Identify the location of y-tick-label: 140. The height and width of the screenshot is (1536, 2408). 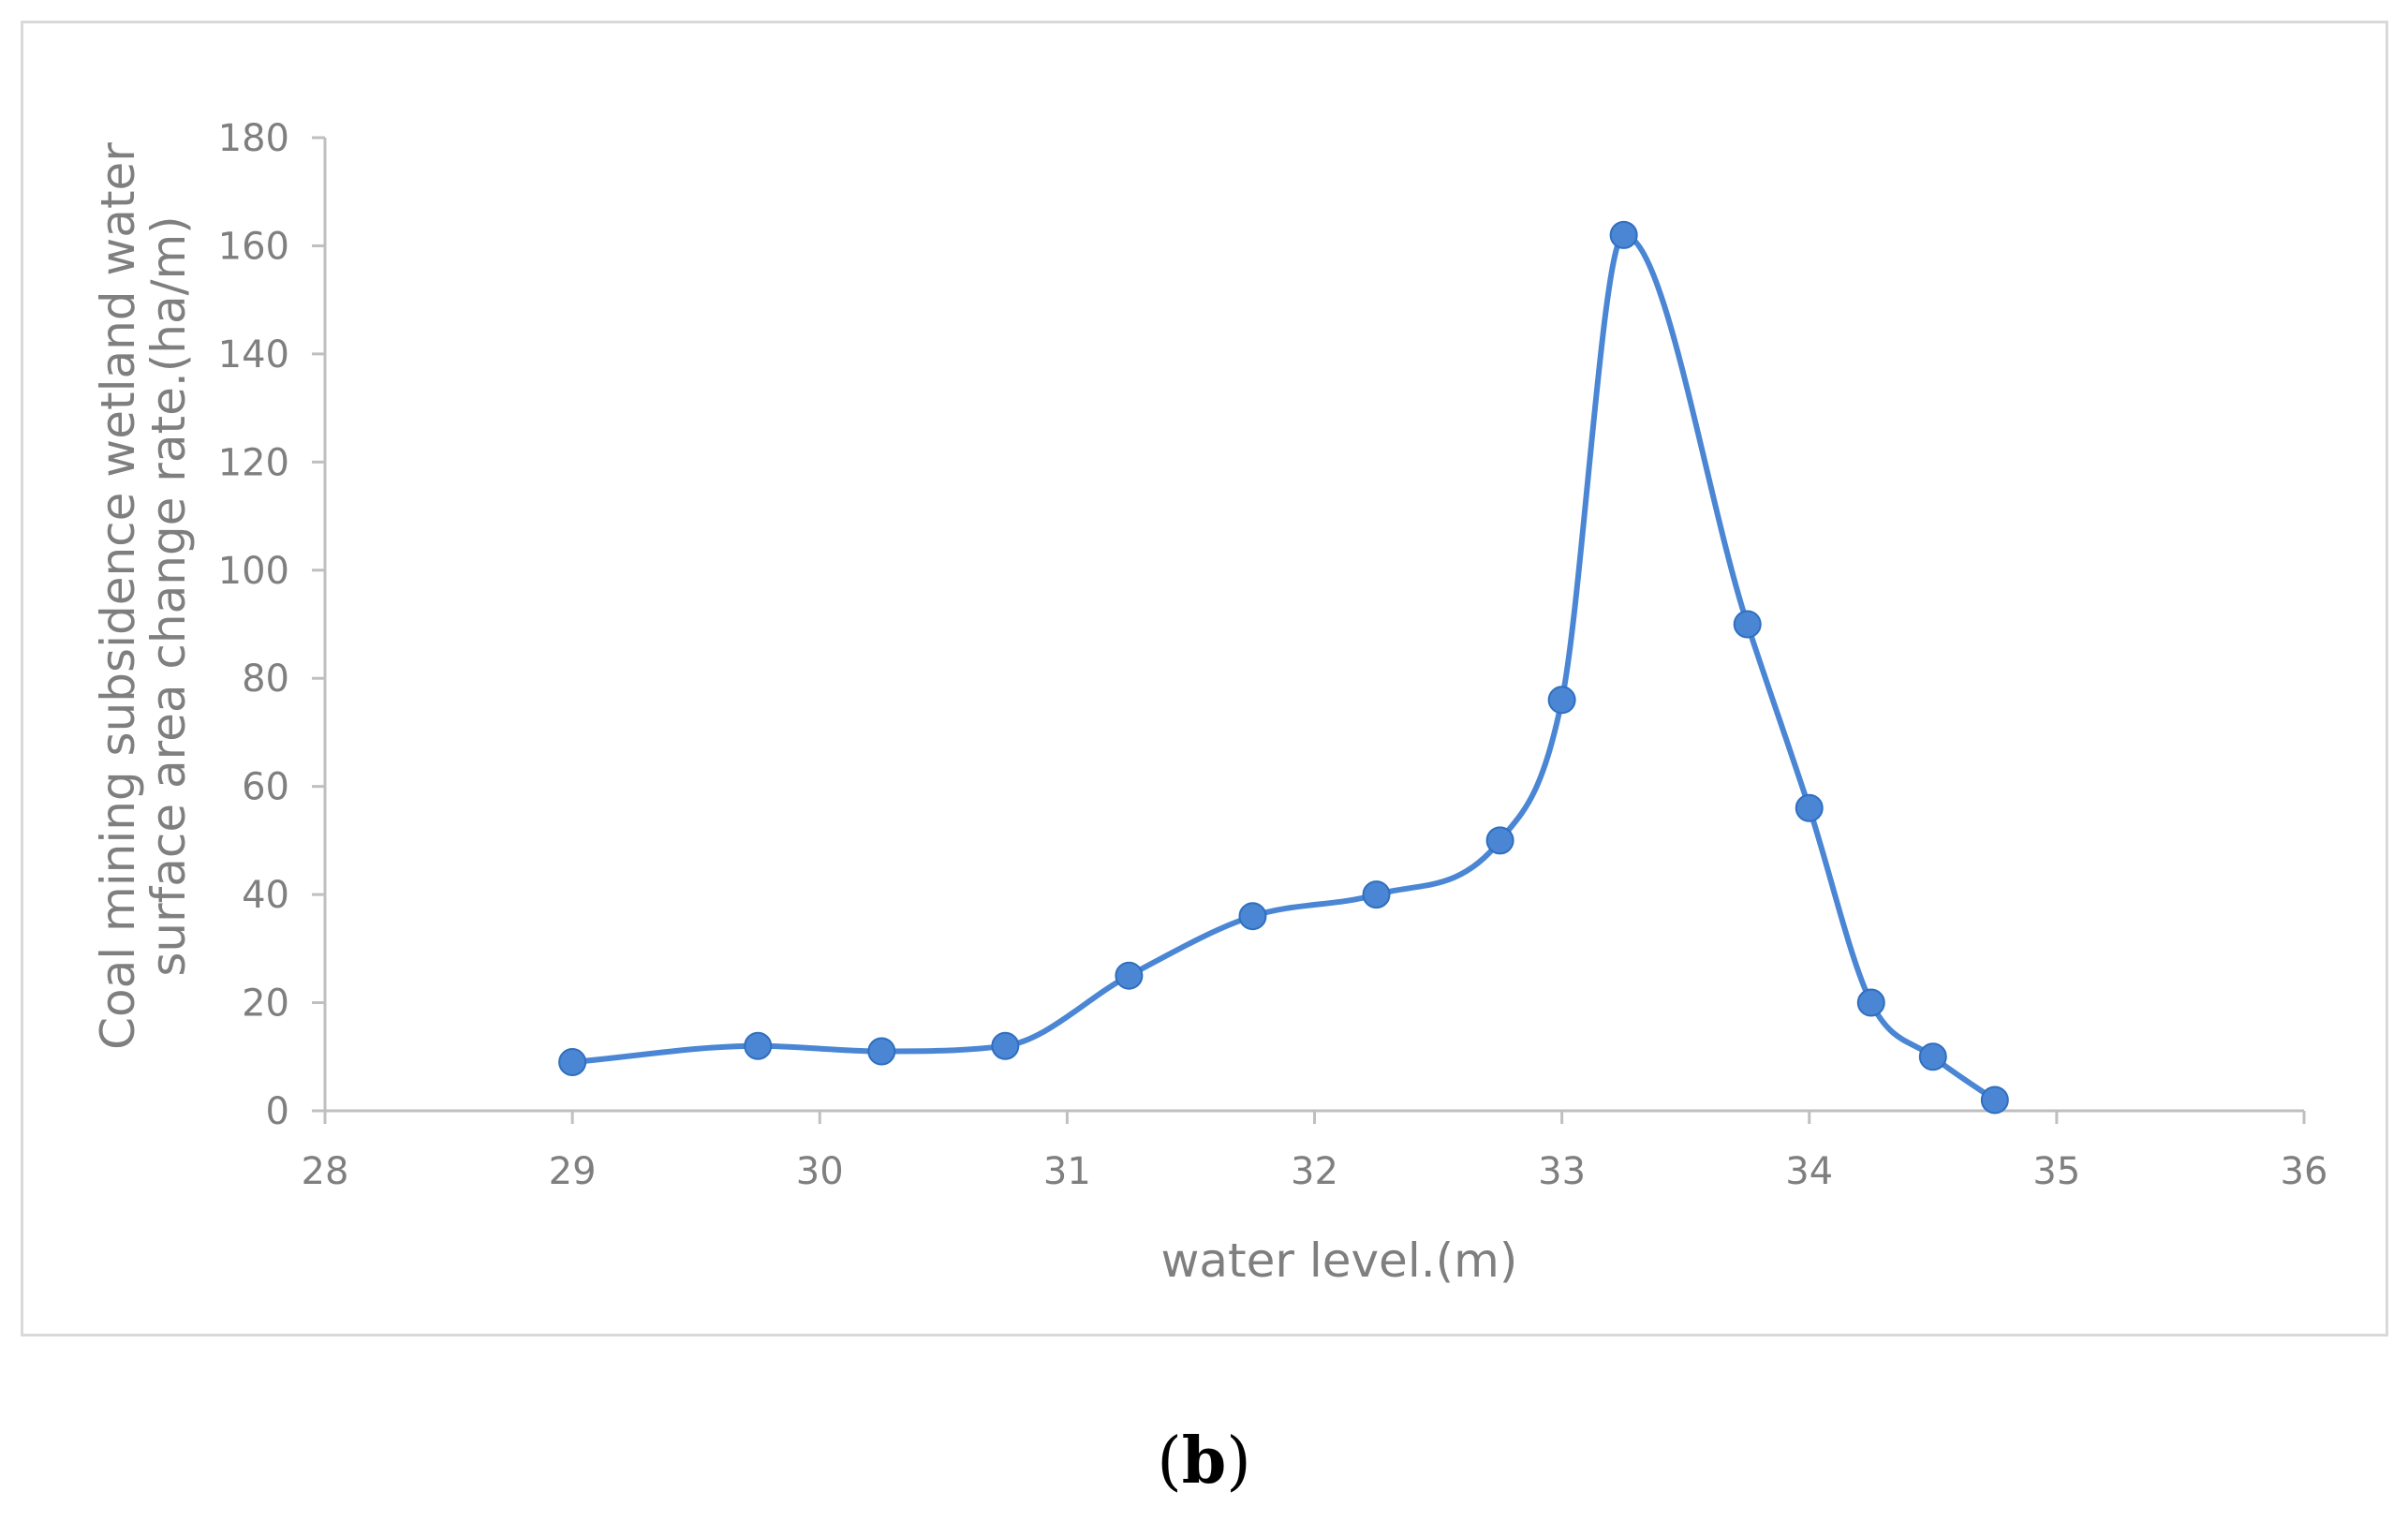
(253, 355).